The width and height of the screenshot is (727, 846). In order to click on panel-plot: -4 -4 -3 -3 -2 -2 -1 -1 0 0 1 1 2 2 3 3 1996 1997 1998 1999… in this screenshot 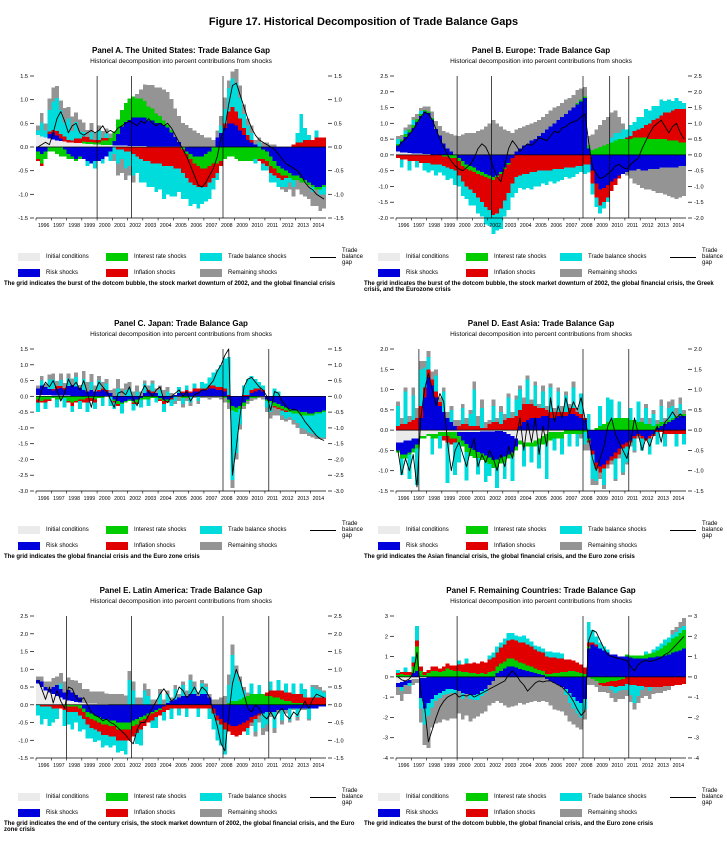, I will do `click(541, 697)`.